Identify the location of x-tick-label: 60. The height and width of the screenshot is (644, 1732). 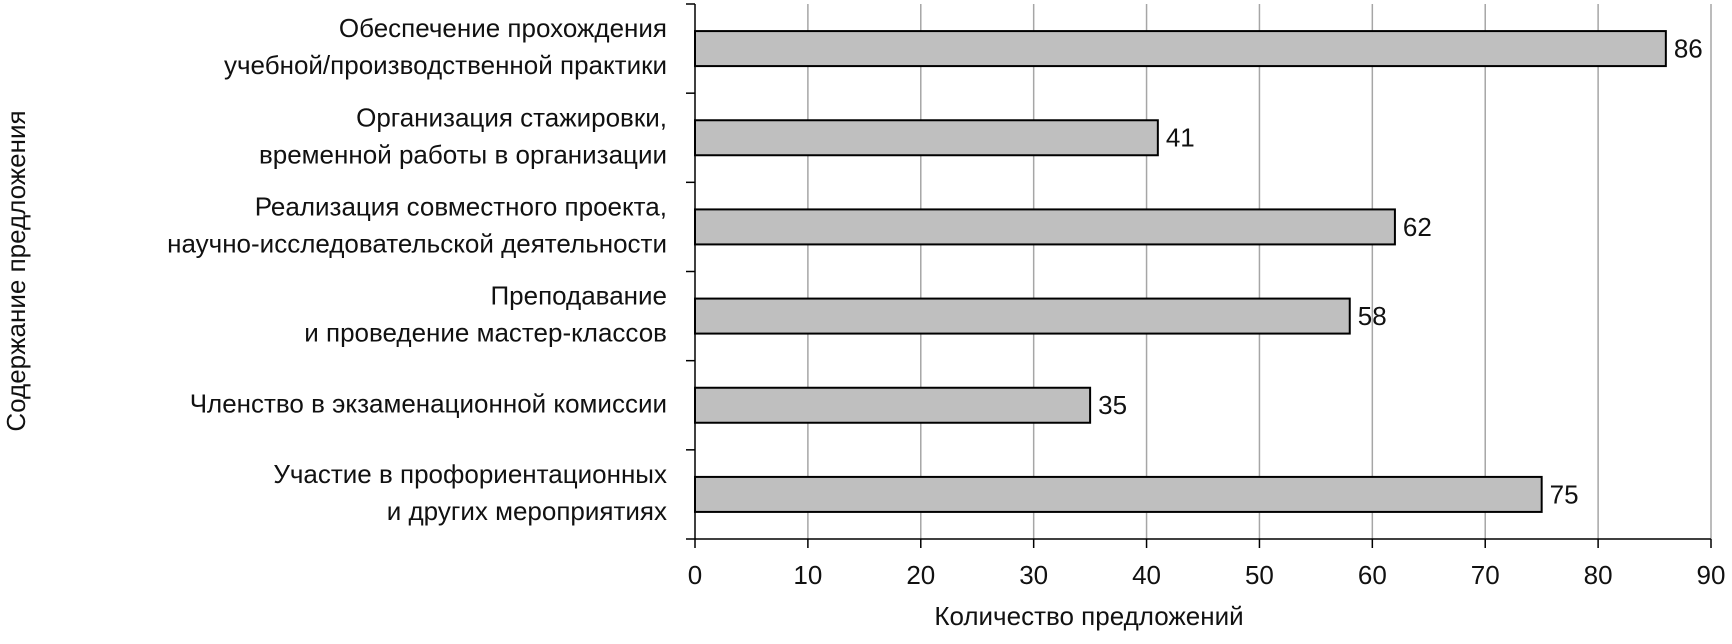
(1372, 575).